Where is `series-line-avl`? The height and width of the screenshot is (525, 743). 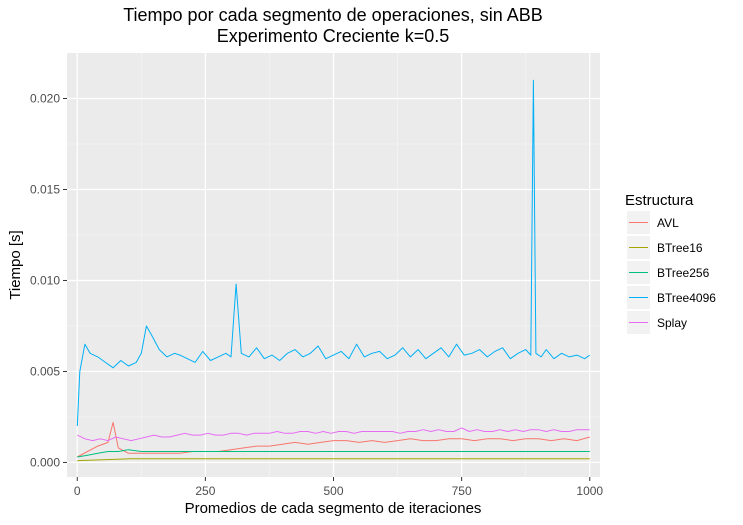
series-line-avl is located at coordinates (333, 439).